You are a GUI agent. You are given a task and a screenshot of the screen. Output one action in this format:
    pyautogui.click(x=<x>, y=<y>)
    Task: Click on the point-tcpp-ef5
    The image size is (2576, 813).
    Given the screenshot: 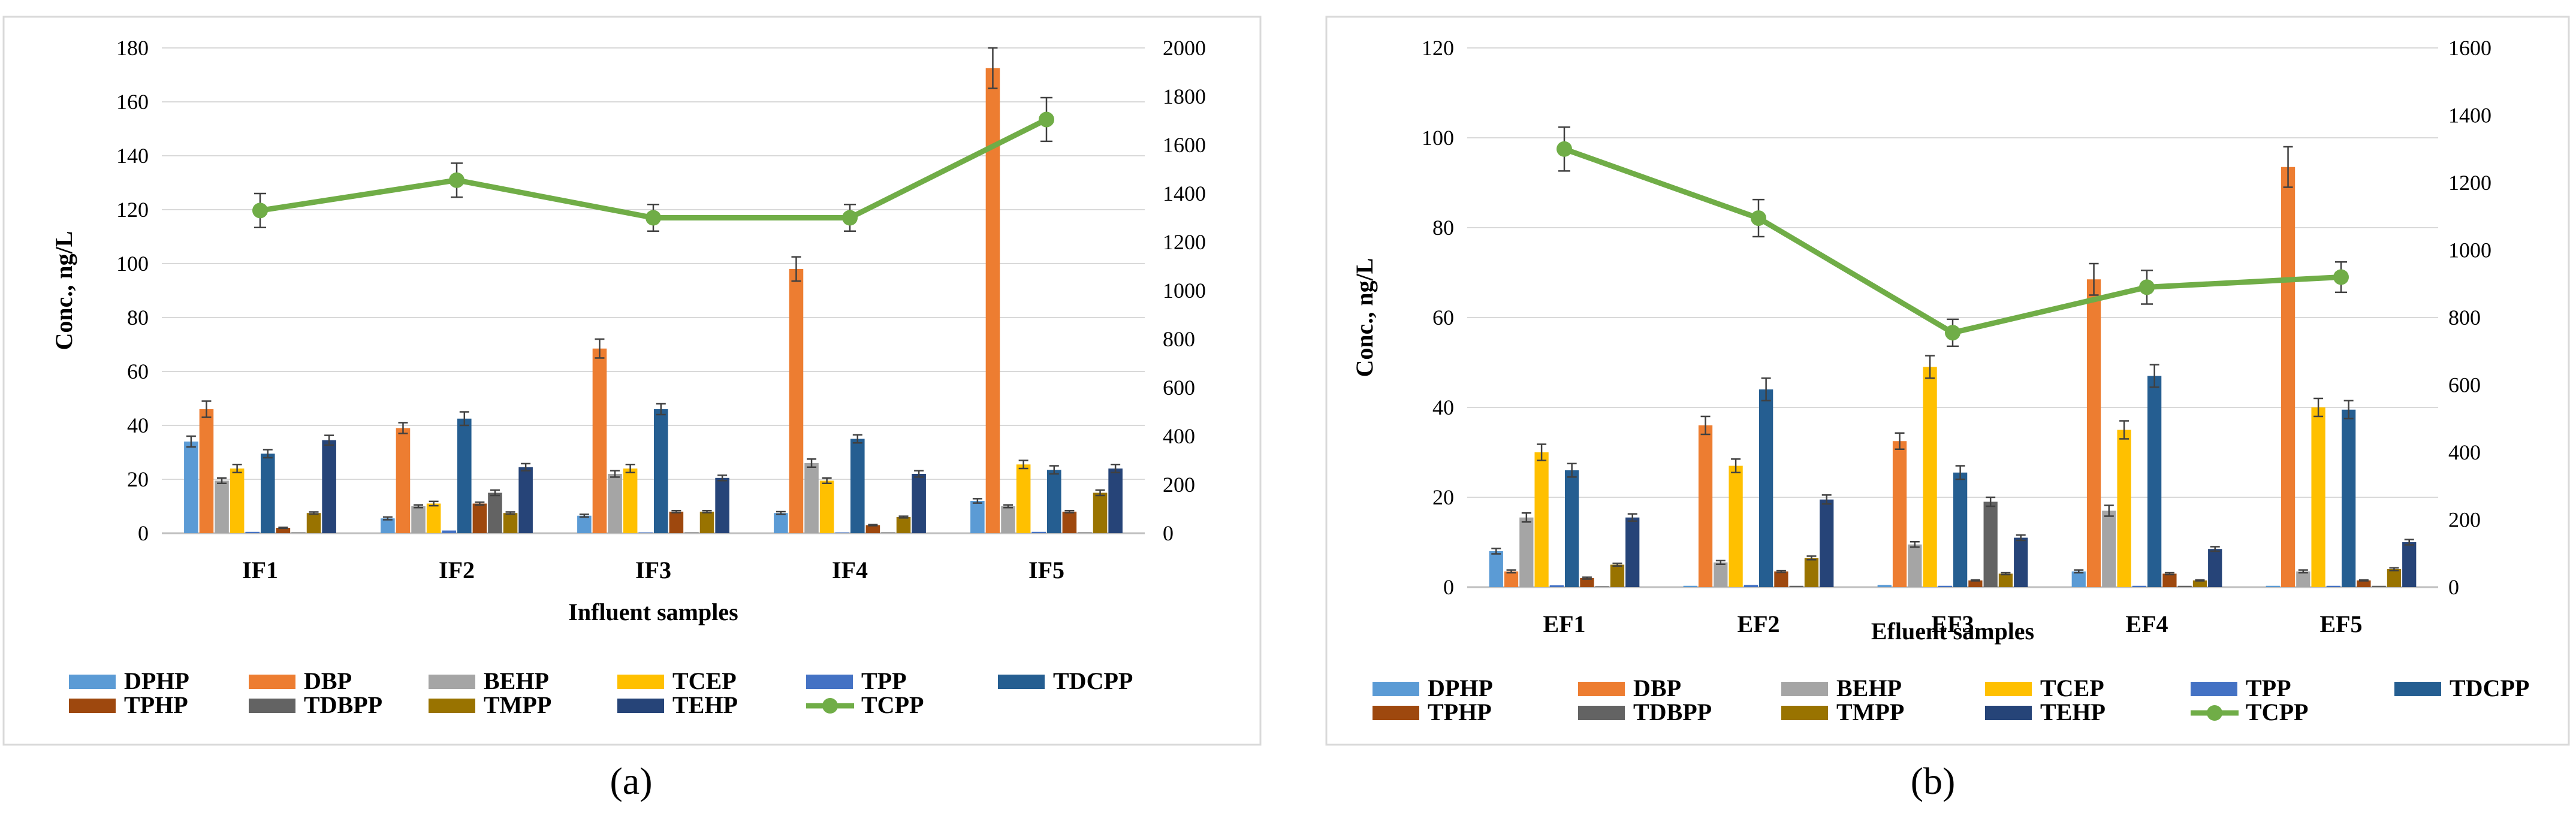 What is the action you would take?
    pyautogui.click(x=2341, y=277)
    